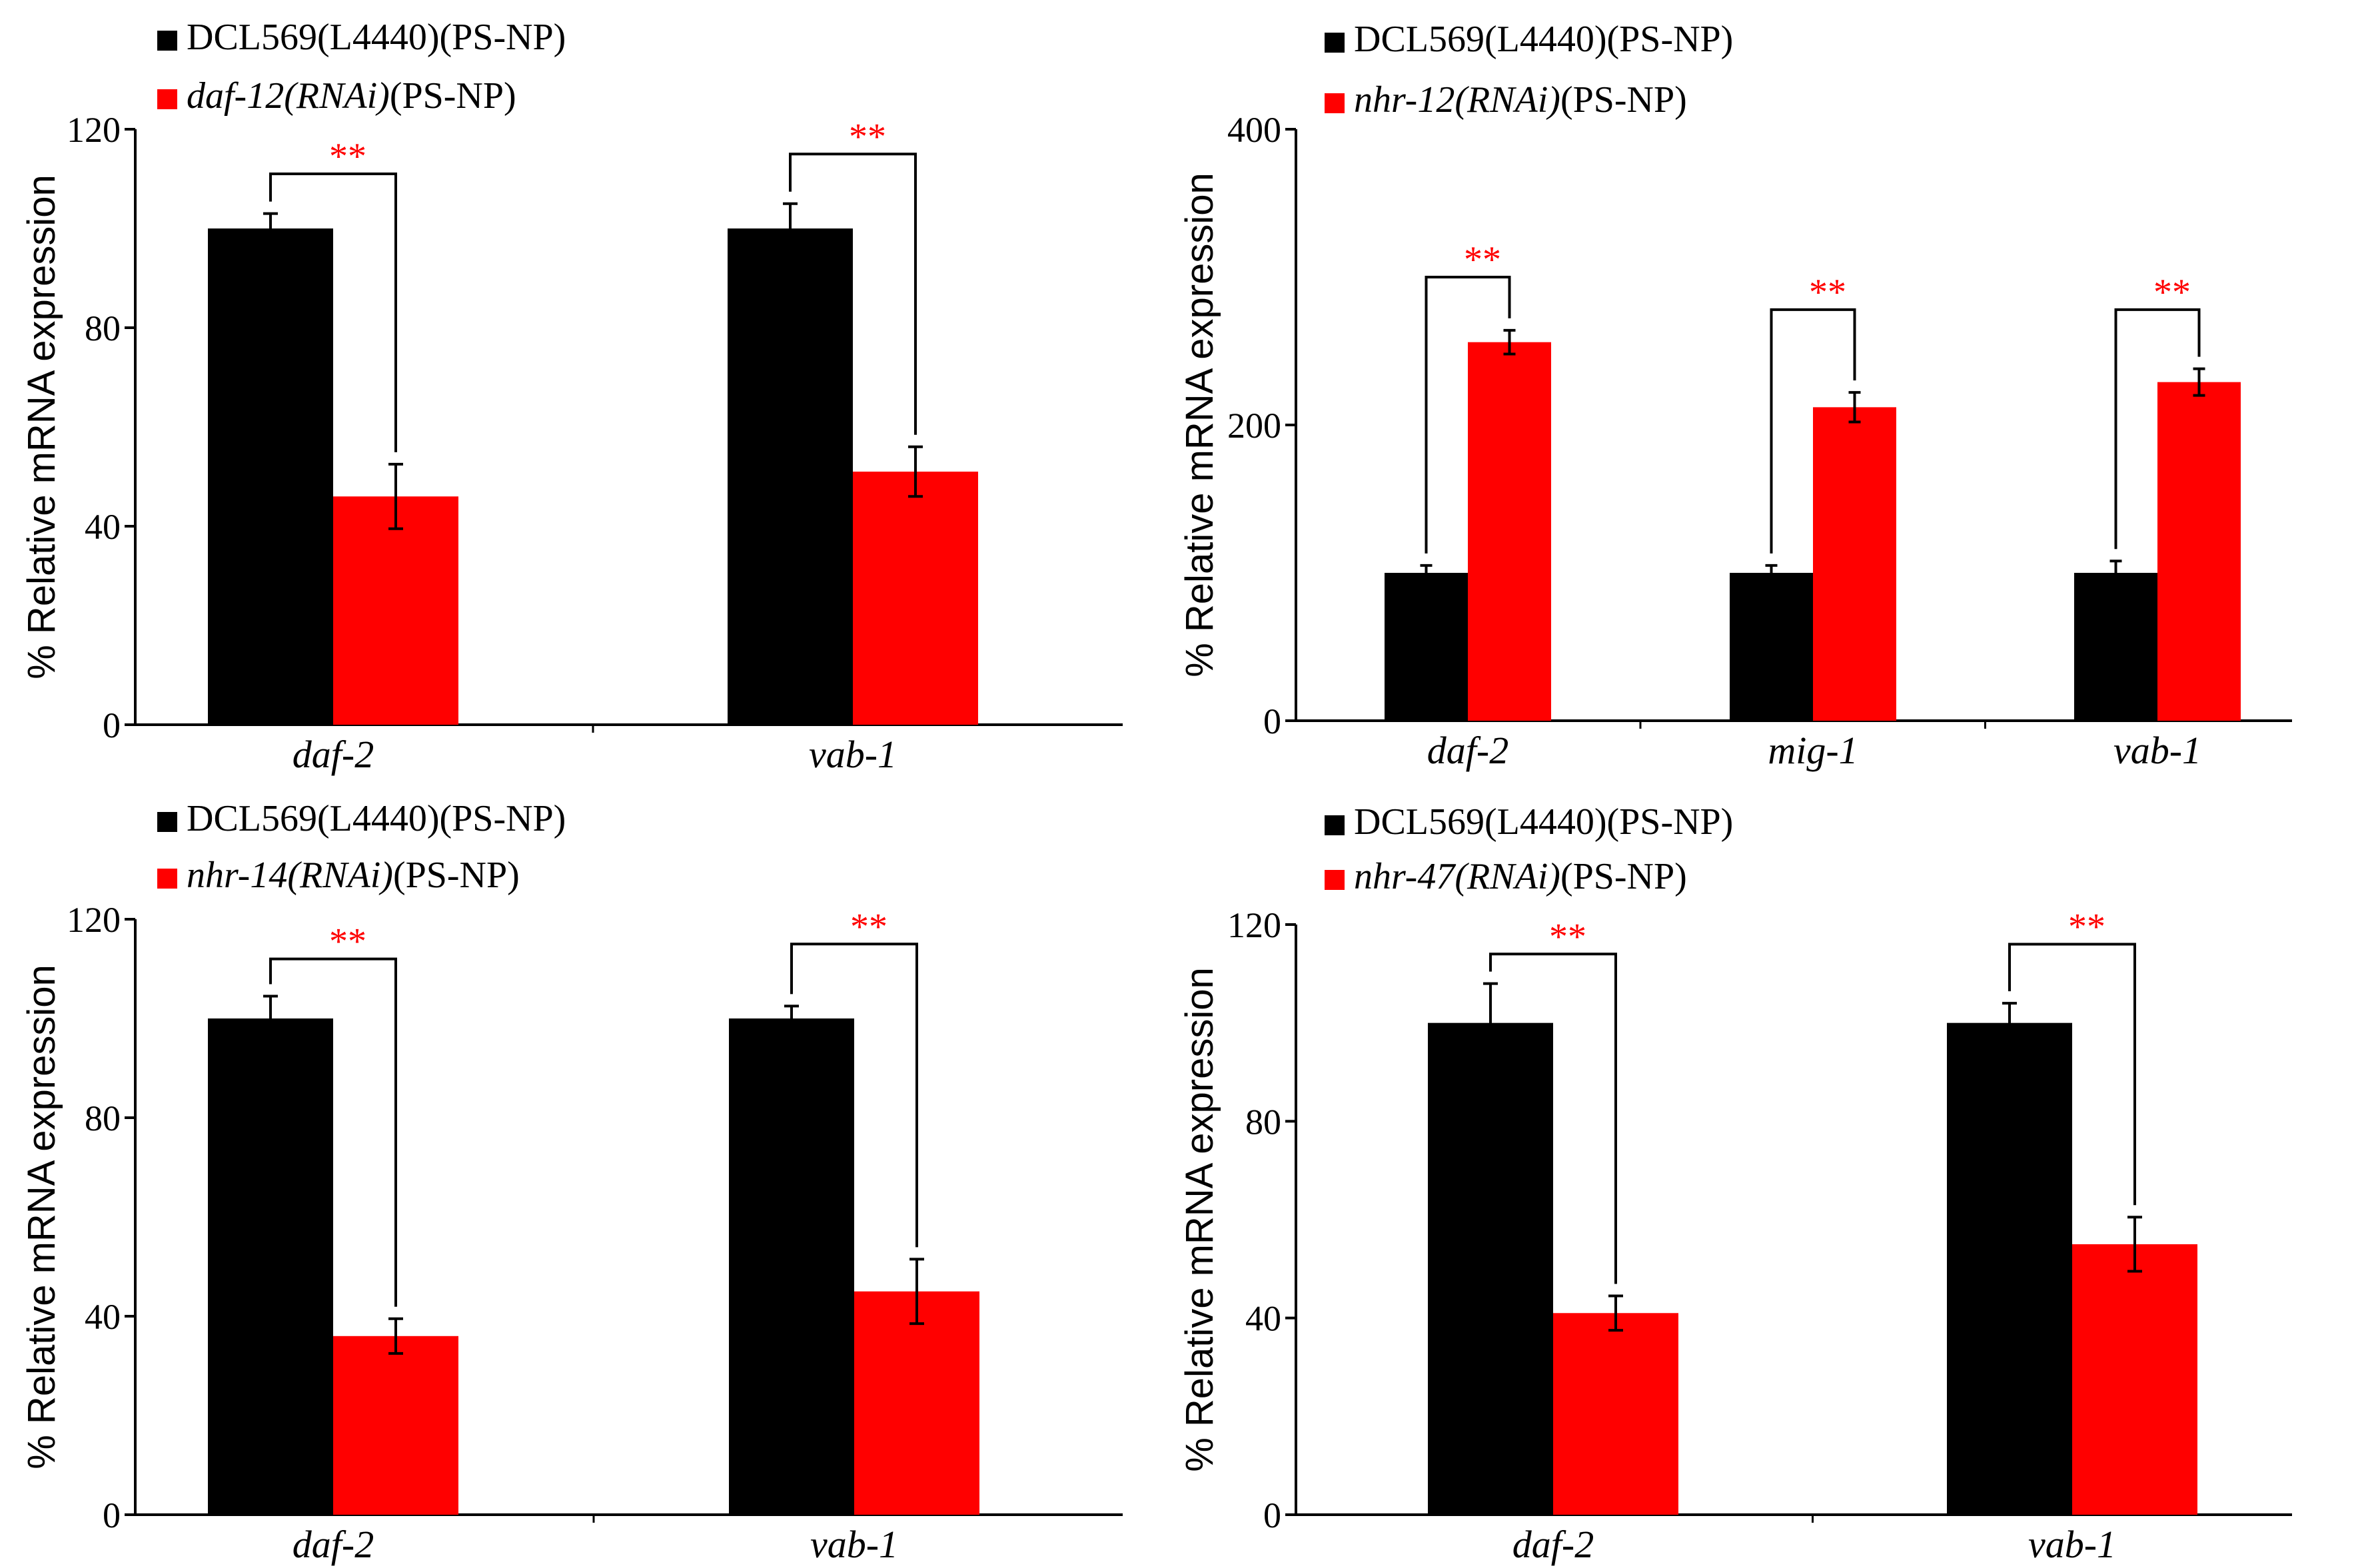 The width and height of the screenshot is (2354, 1568). I want to click on legend-label-rnai: nhr-47(RNAi)(PS-NP), so click(1521, 877).